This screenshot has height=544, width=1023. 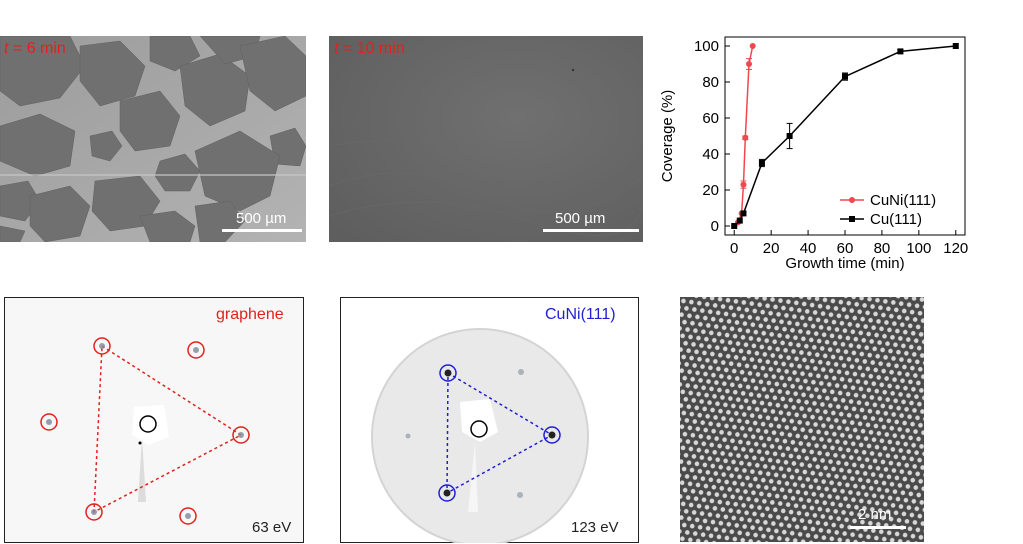 What do you see at coordinates (710, 190) in the screenshot?
I see `y-tick-label: 20` at bounding box center [710, 190].